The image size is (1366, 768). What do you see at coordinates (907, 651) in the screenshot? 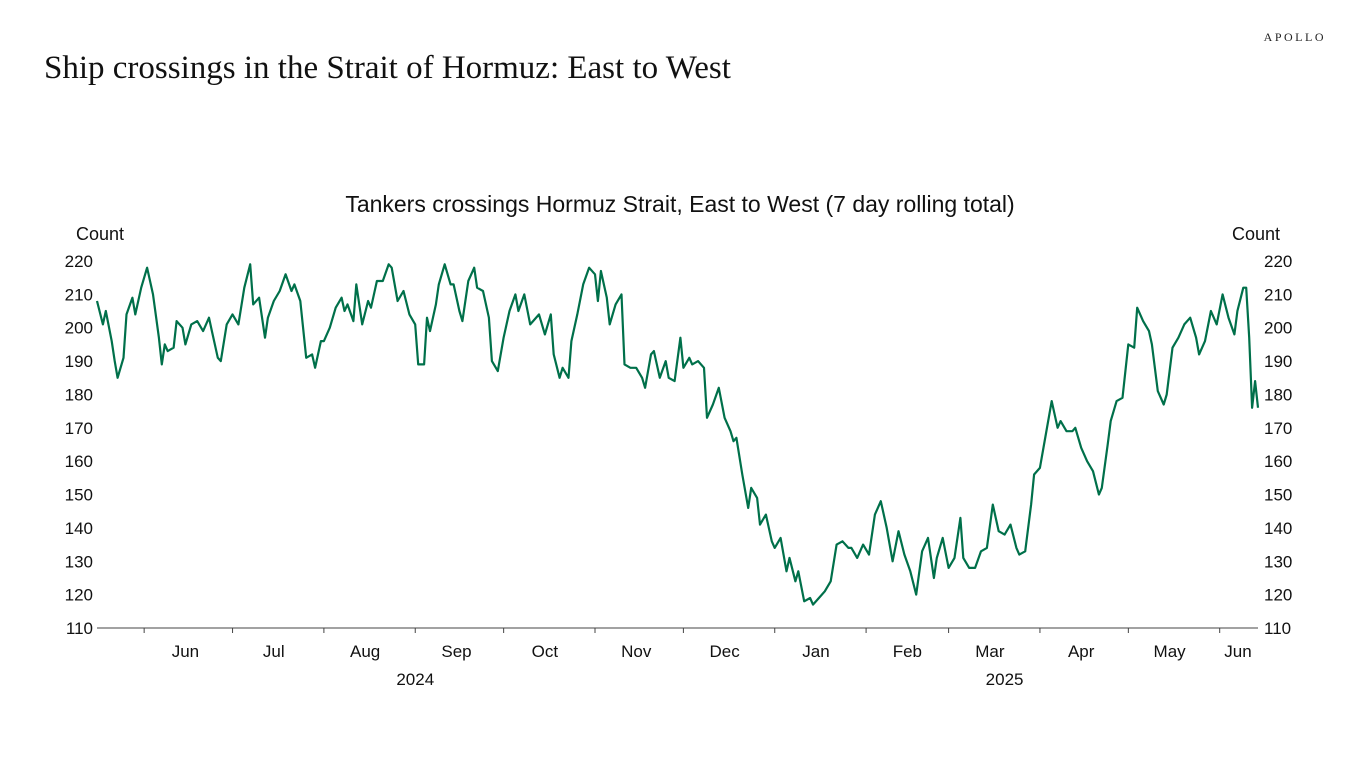
I see `x-tick-label: Feb` at bounding box center [907, 651].